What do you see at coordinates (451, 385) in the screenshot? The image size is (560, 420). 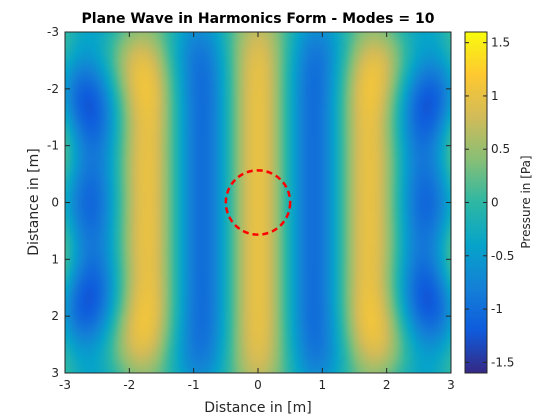 I see `x-tick-label: 3` at bounding box center [451, 385].